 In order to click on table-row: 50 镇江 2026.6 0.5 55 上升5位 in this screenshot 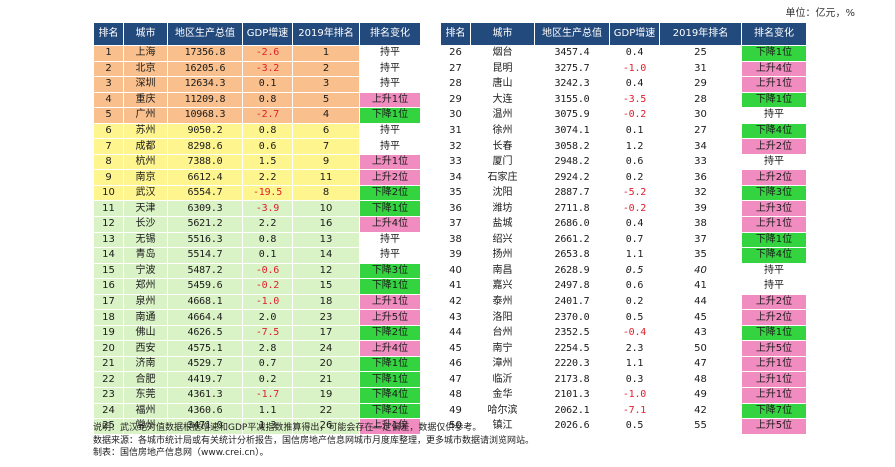, I will do `click(623, 426)`.